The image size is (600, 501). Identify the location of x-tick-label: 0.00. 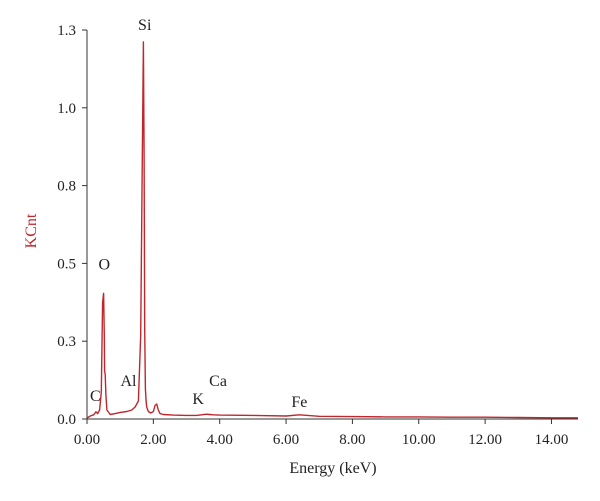
(87, 440).